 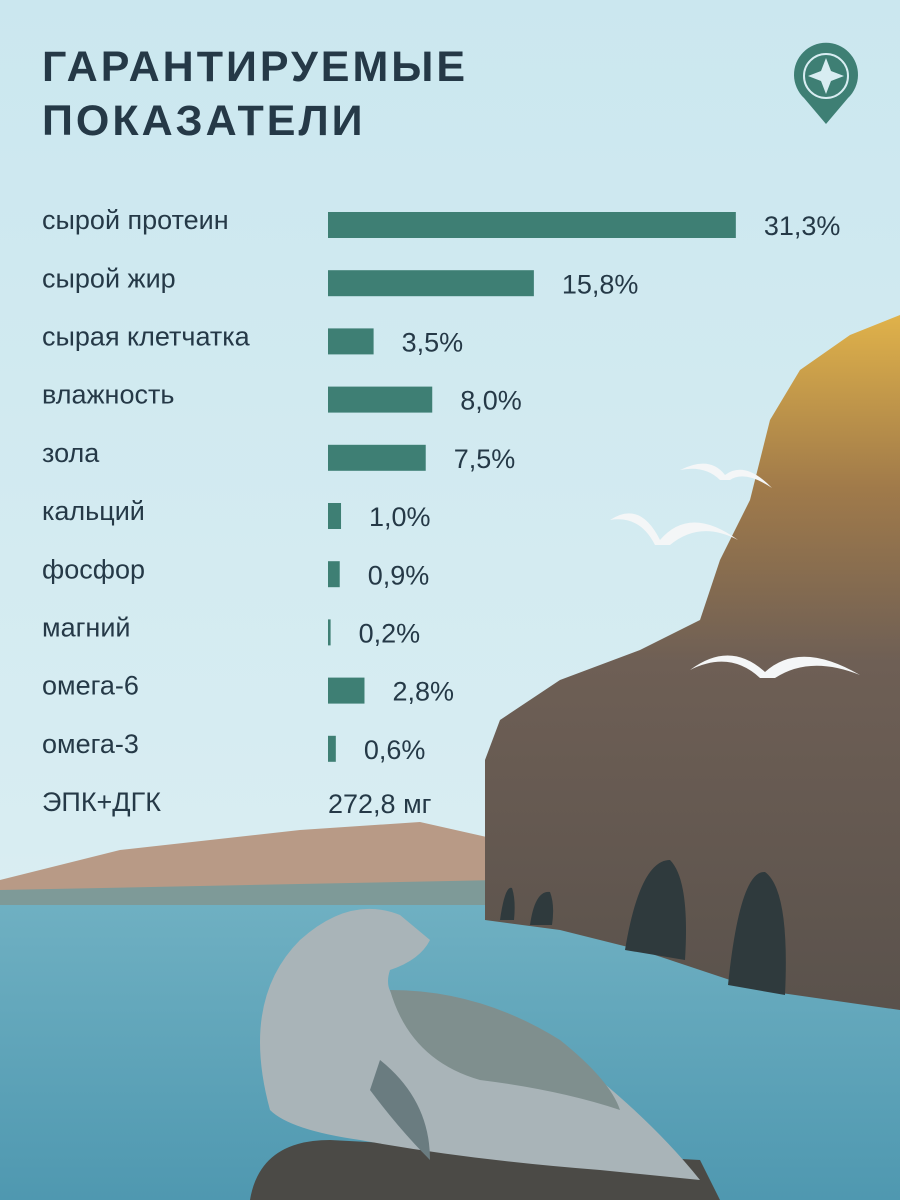 I want to click on logo, so click(x=826, y=83).